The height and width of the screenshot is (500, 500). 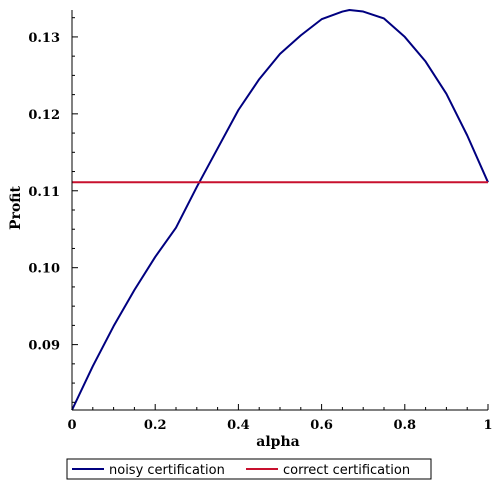 I want to click on y-axis-label: Profit, so click(x=16, y=208).